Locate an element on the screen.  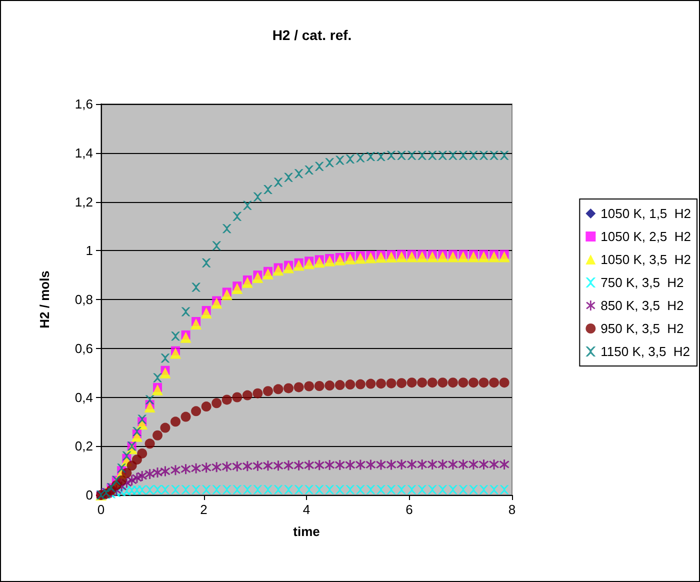
x-tick-label: 8 is located at coordinates (512, 509).